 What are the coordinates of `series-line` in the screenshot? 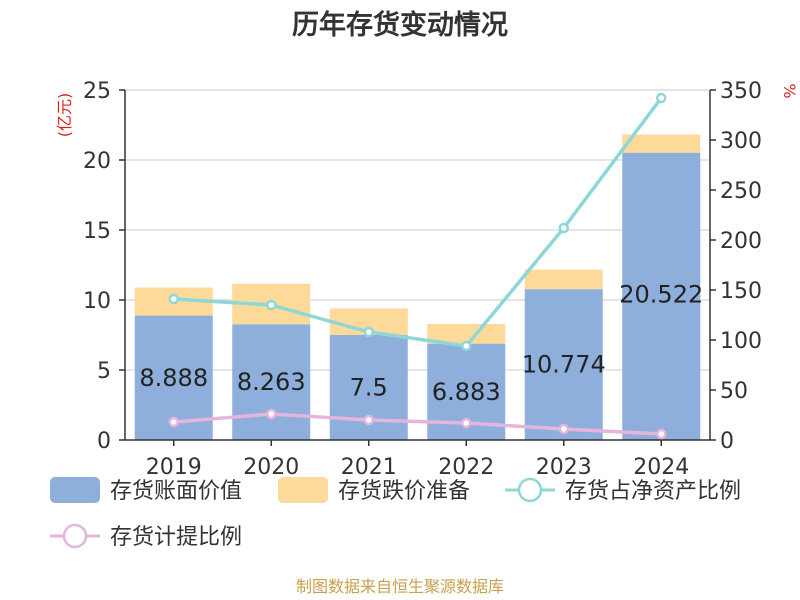 It's located at (417, 424).